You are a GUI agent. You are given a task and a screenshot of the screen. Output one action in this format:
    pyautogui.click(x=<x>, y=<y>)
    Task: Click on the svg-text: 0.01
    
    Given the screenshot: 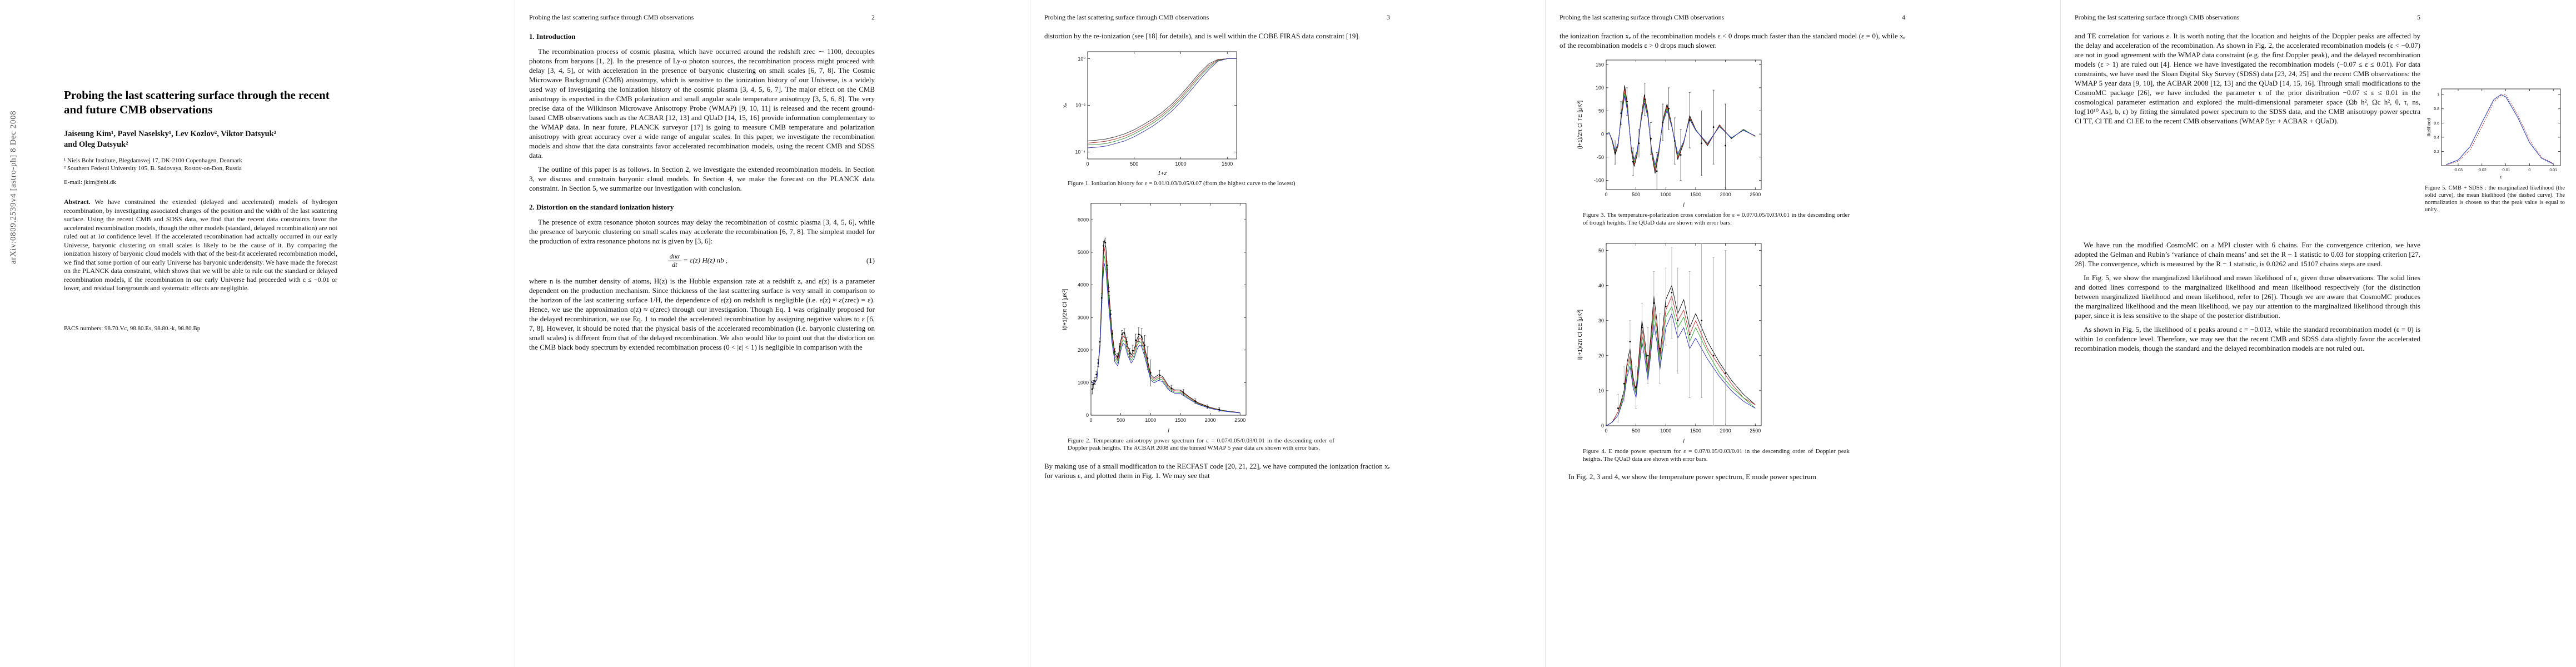 What is the action you would take?
    pyautogui.click(x=2553, y=170)
    